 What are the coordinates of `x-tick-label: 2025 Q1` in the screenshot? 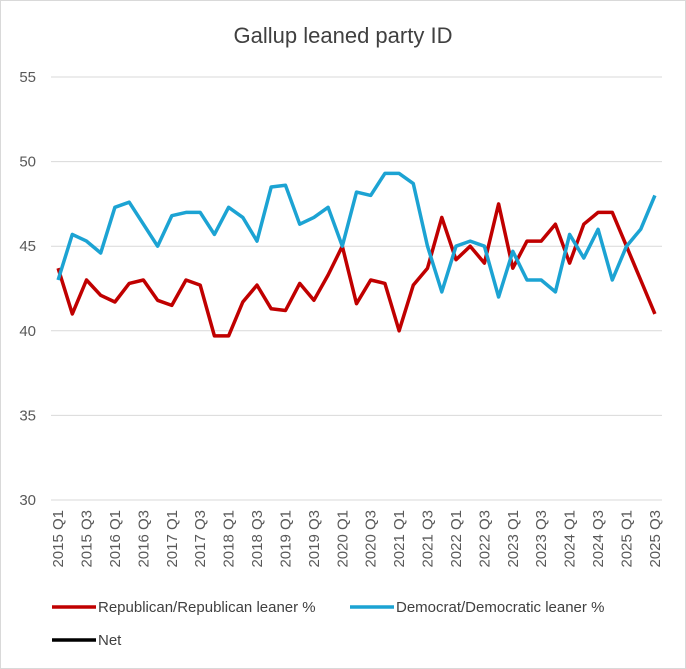 It's located at (626, 539).